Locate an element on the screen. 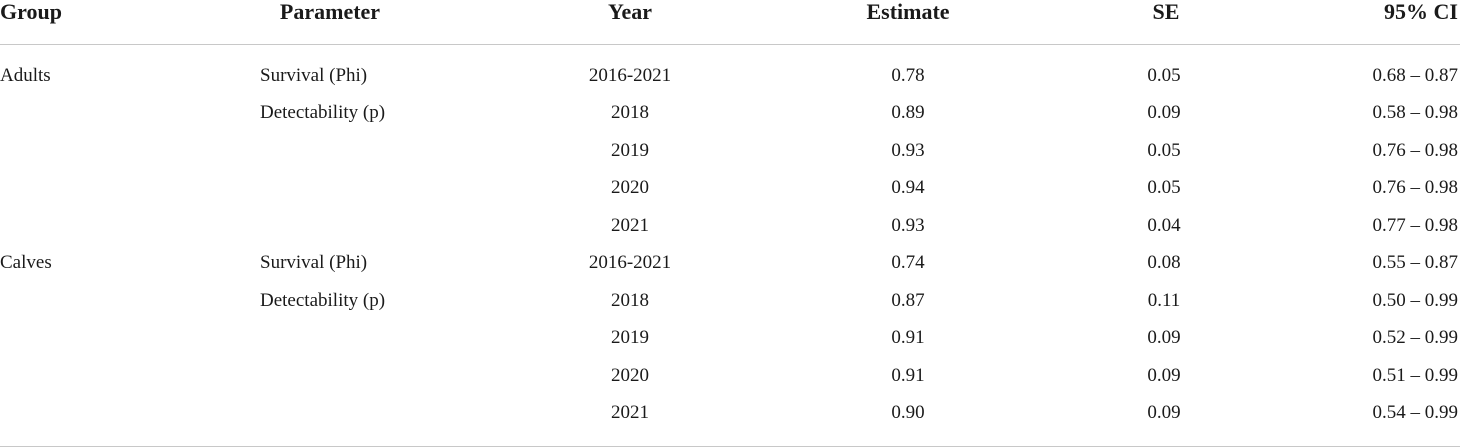 The height and width of the screenshot is (448, 1460). standard-error: 0.11 is located at coordinates (1164, 300).